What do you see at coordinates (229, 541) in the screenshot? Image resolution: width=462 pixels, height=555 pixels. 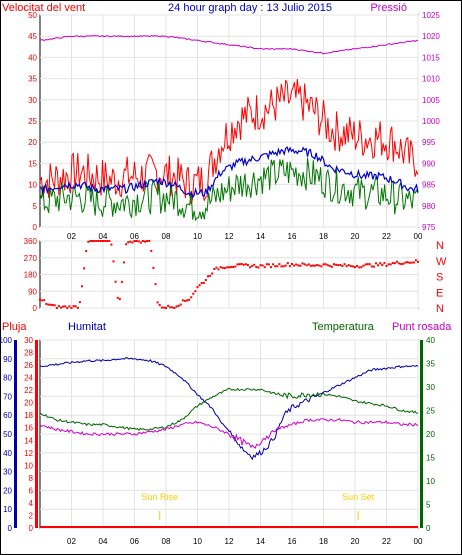 I see `climate-x-tick-label: 12` at bounding box center [229, 541].